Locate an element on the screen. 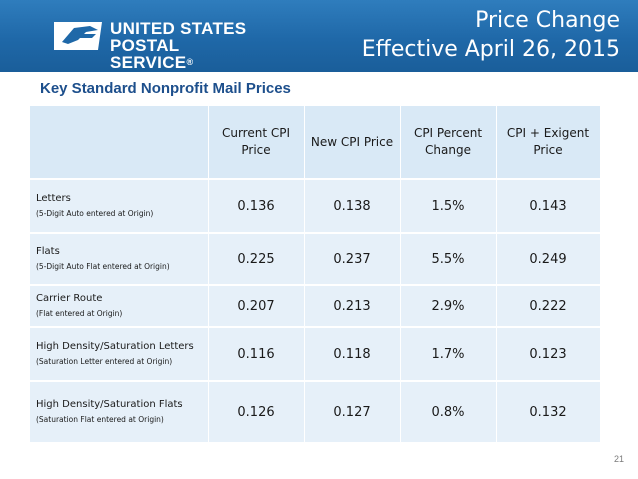  logo-wordmark: UNITED STATES POSTAL SERVICE® is located at coordinates (181, 45).